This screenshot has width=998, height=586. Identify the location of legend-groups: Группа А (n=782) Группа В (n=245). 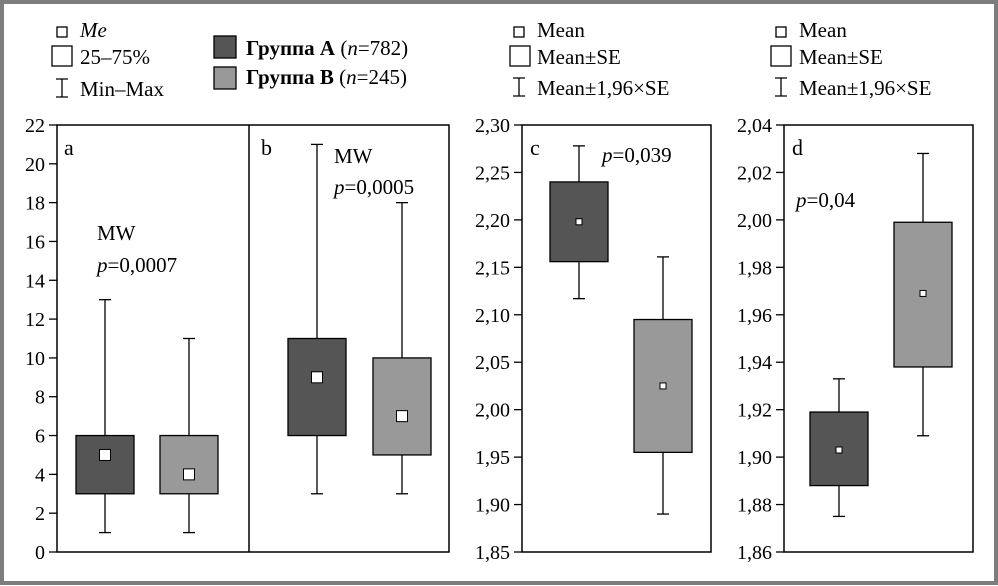
(310, 62).